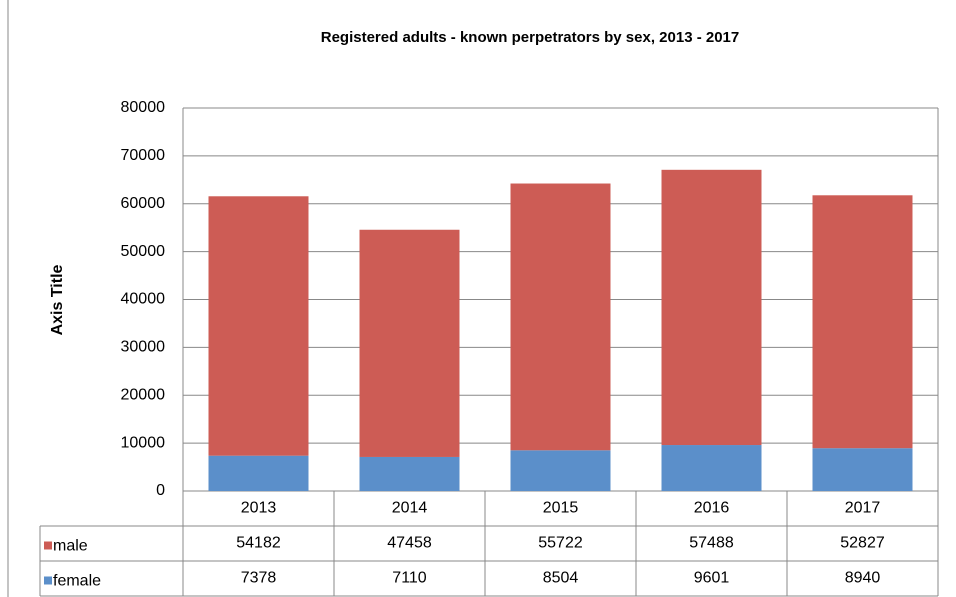 This screenshot has height=597, width=956. I want to click on table-value: 52827, so click(862, 543).